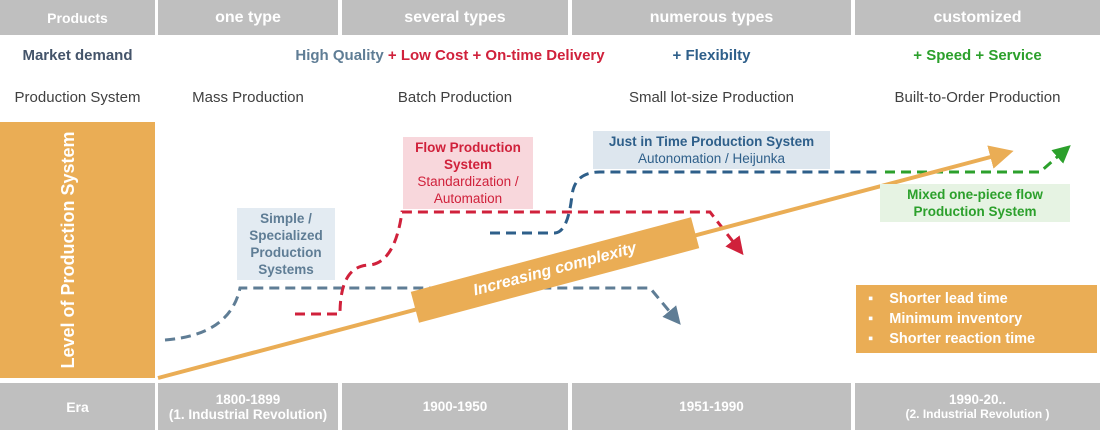 The height and width of the screenshot is (433, 1100). I want to click on row-label: Era, so click(77, 406).